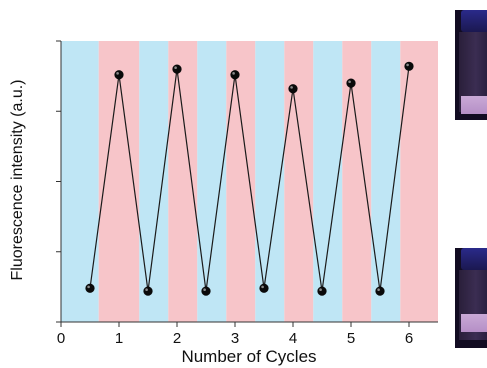 The image size is (487, 368). I want to click on x-tick-label: 1, so click(119, 338).